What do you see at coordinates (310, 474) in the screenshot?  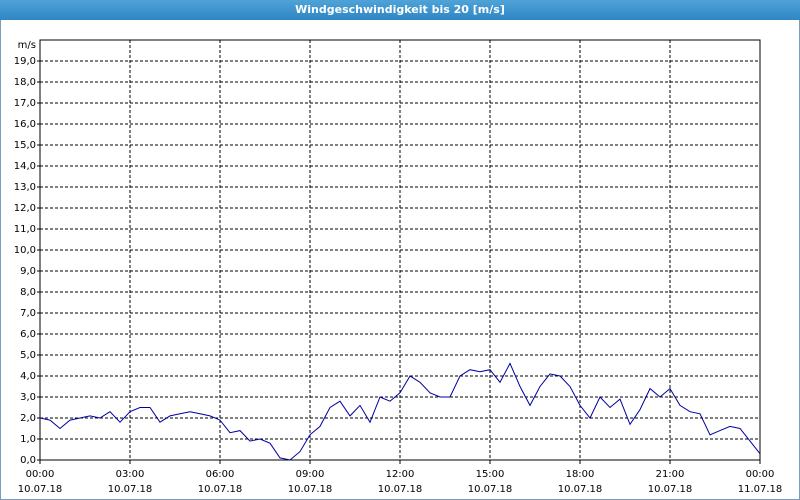 I see `x-tick-label: 09:00` at bounding box center [310, 474].